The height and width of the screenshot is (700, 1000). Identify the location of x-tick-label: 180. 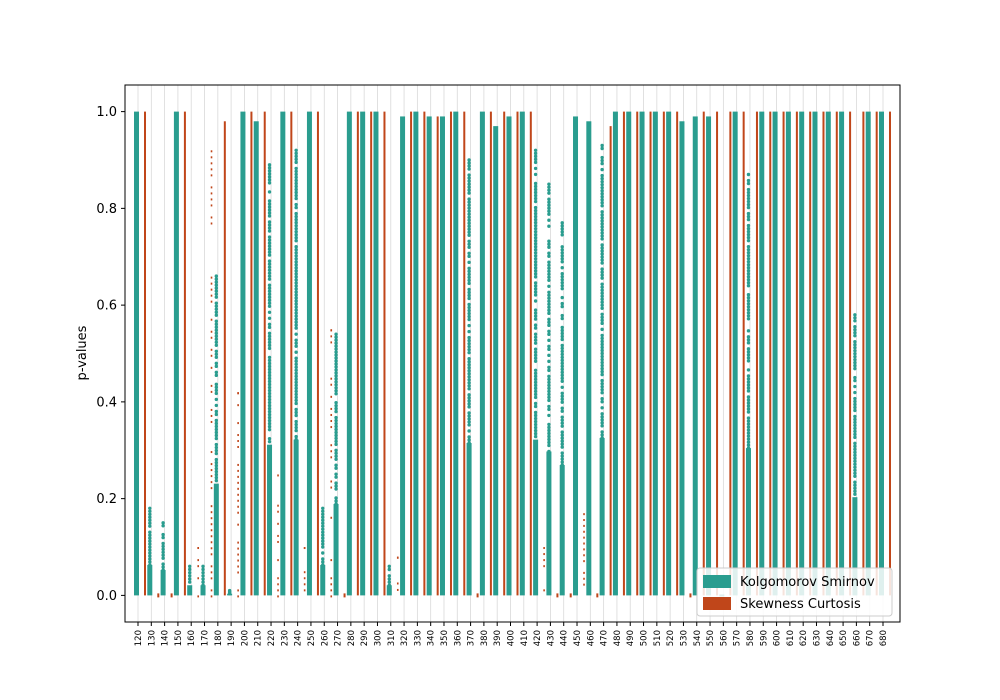
(219, 638).